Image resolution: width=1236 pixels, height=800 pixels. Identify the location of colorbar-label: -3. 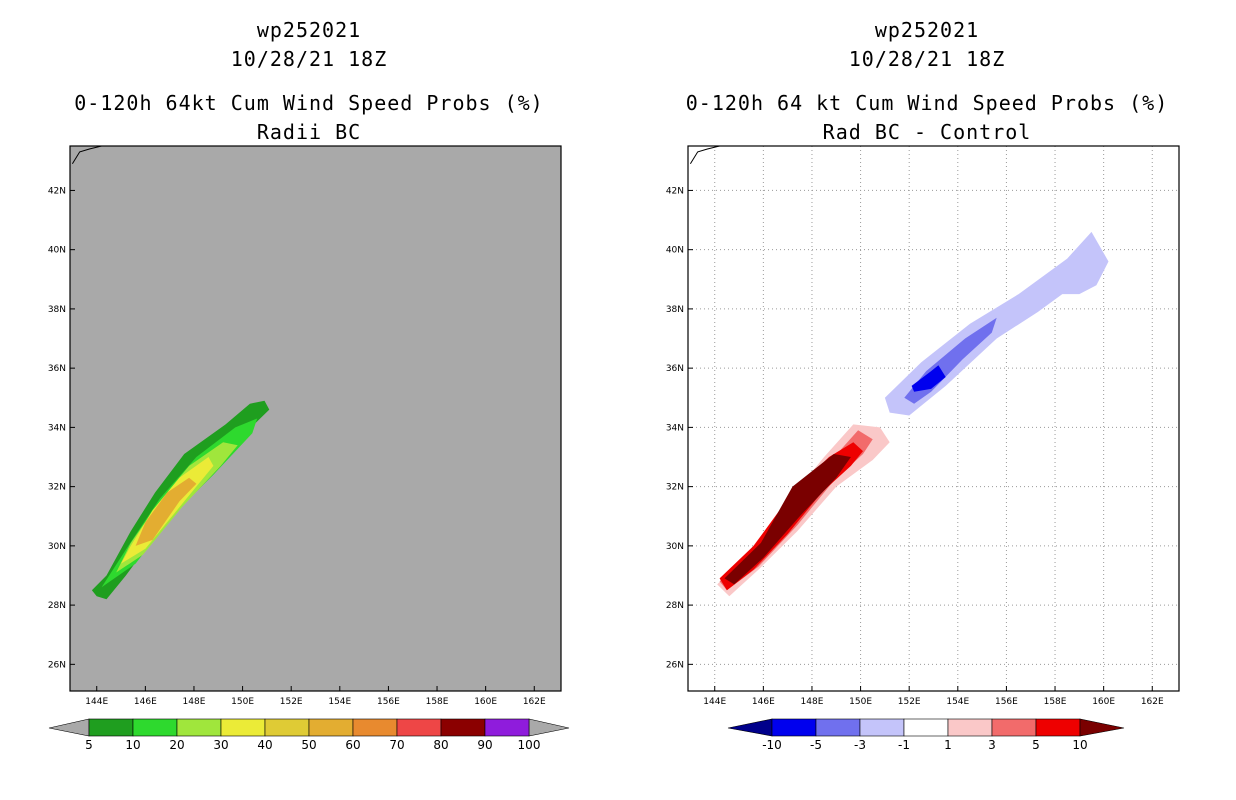
(860, 745).